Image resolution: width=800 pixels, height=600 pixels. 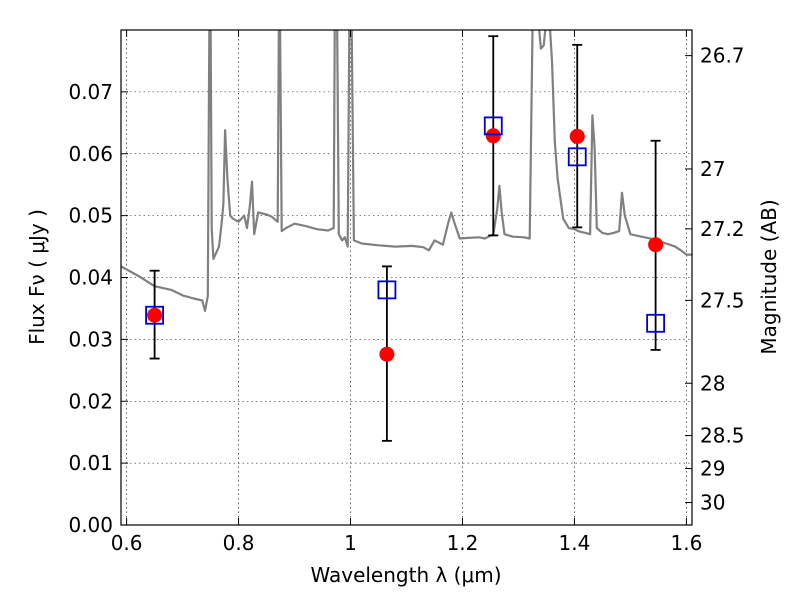 What do you see at coordinates (90, 278) in the screenshot?
I see `y-tick-label: 0.04` at bounding box center [90, 278].